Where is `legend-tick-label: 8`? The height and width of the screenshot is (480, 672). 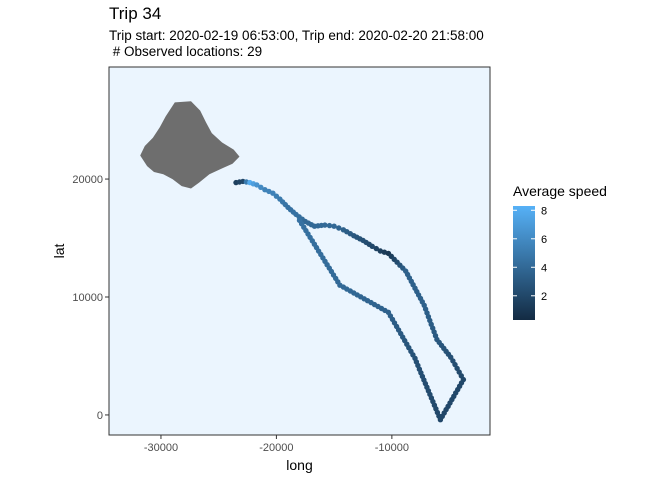 legend-tick-label: 8 is located at coordinates (544, 211).